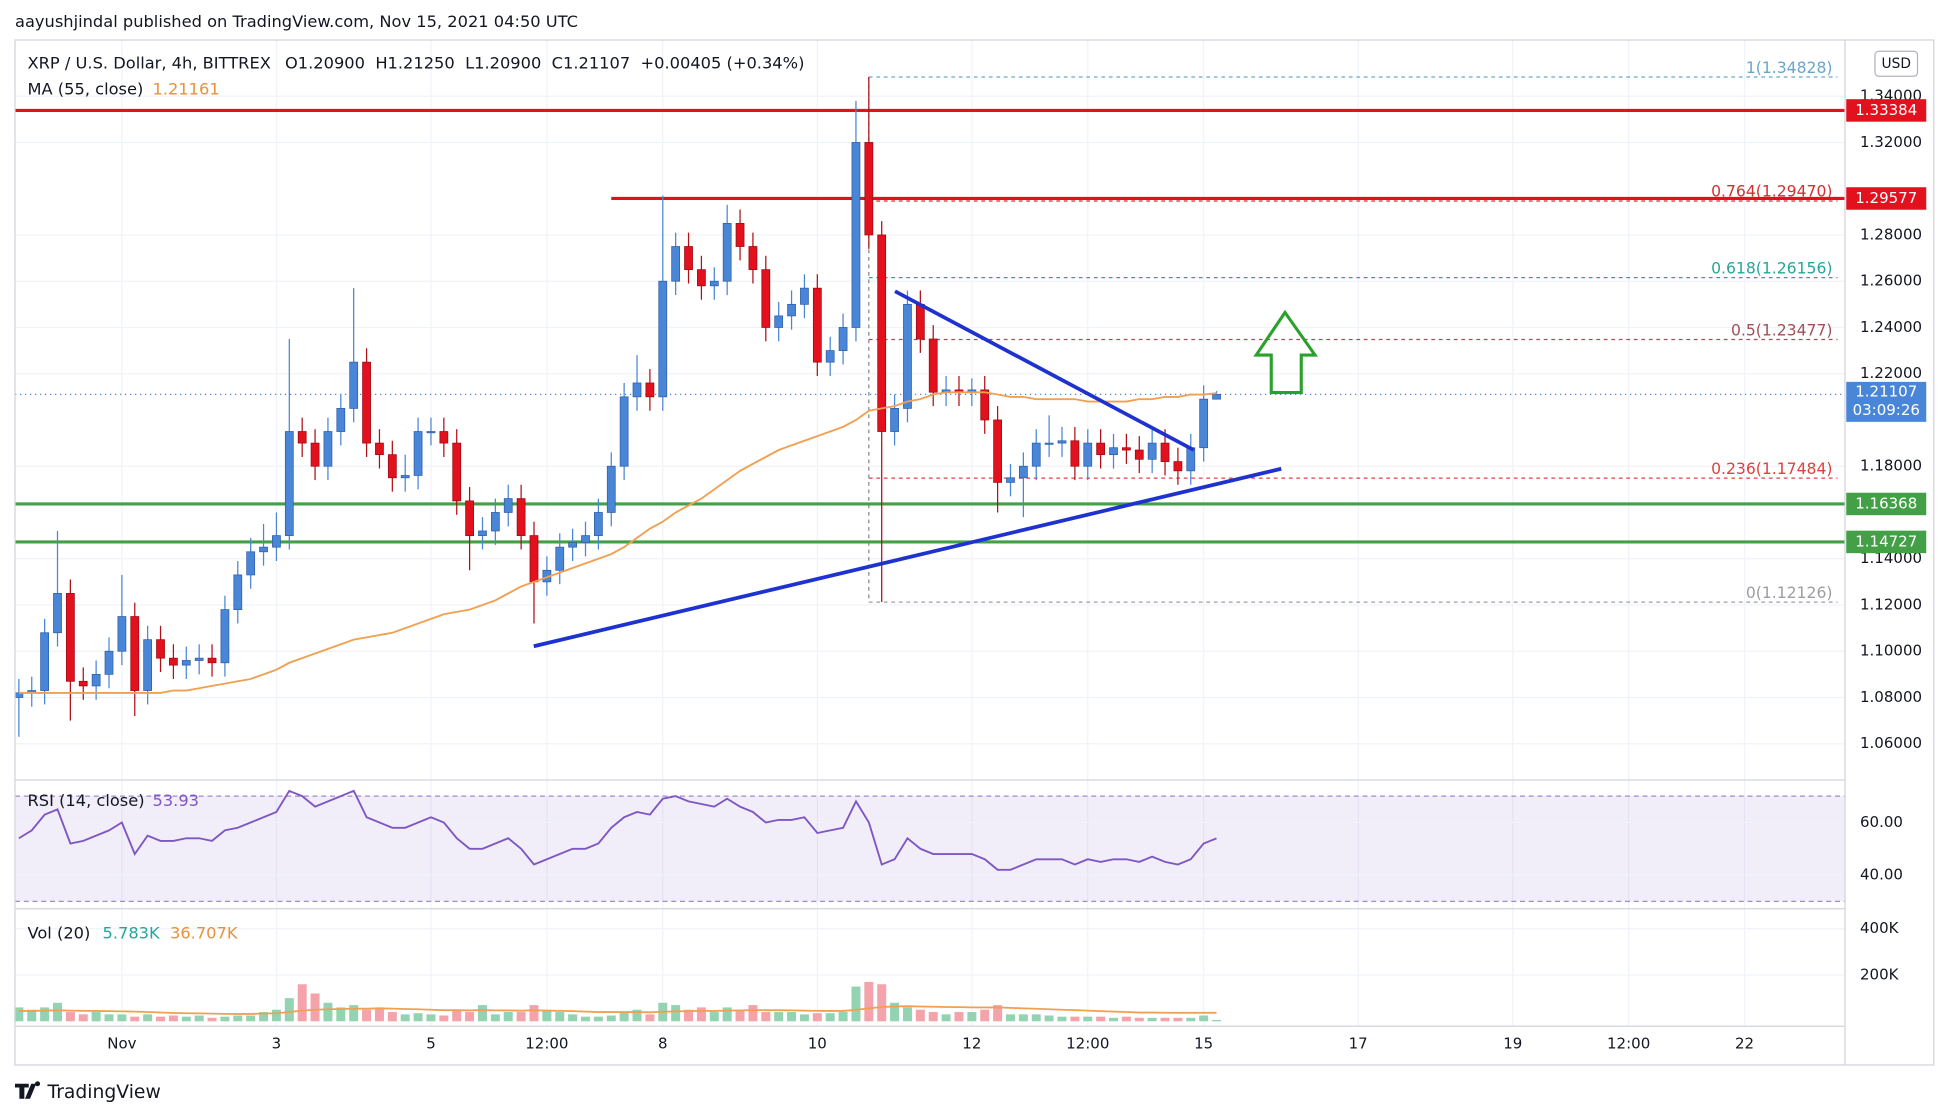 The width and height of the screenshot is (1950, 1113). Describe the element at coordinates (1886, 503) in the screenshot. I see `level-label: 1.16368` at that location.